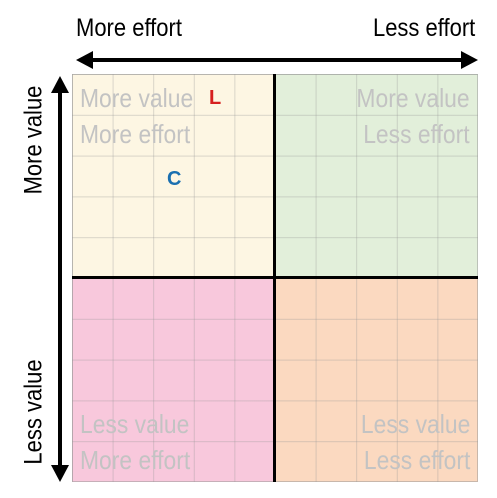  Describe the element at coordinates (415, 442) in the screenshot. I see `quadrant-label-bottom-right: Less value Less effort` at that location.